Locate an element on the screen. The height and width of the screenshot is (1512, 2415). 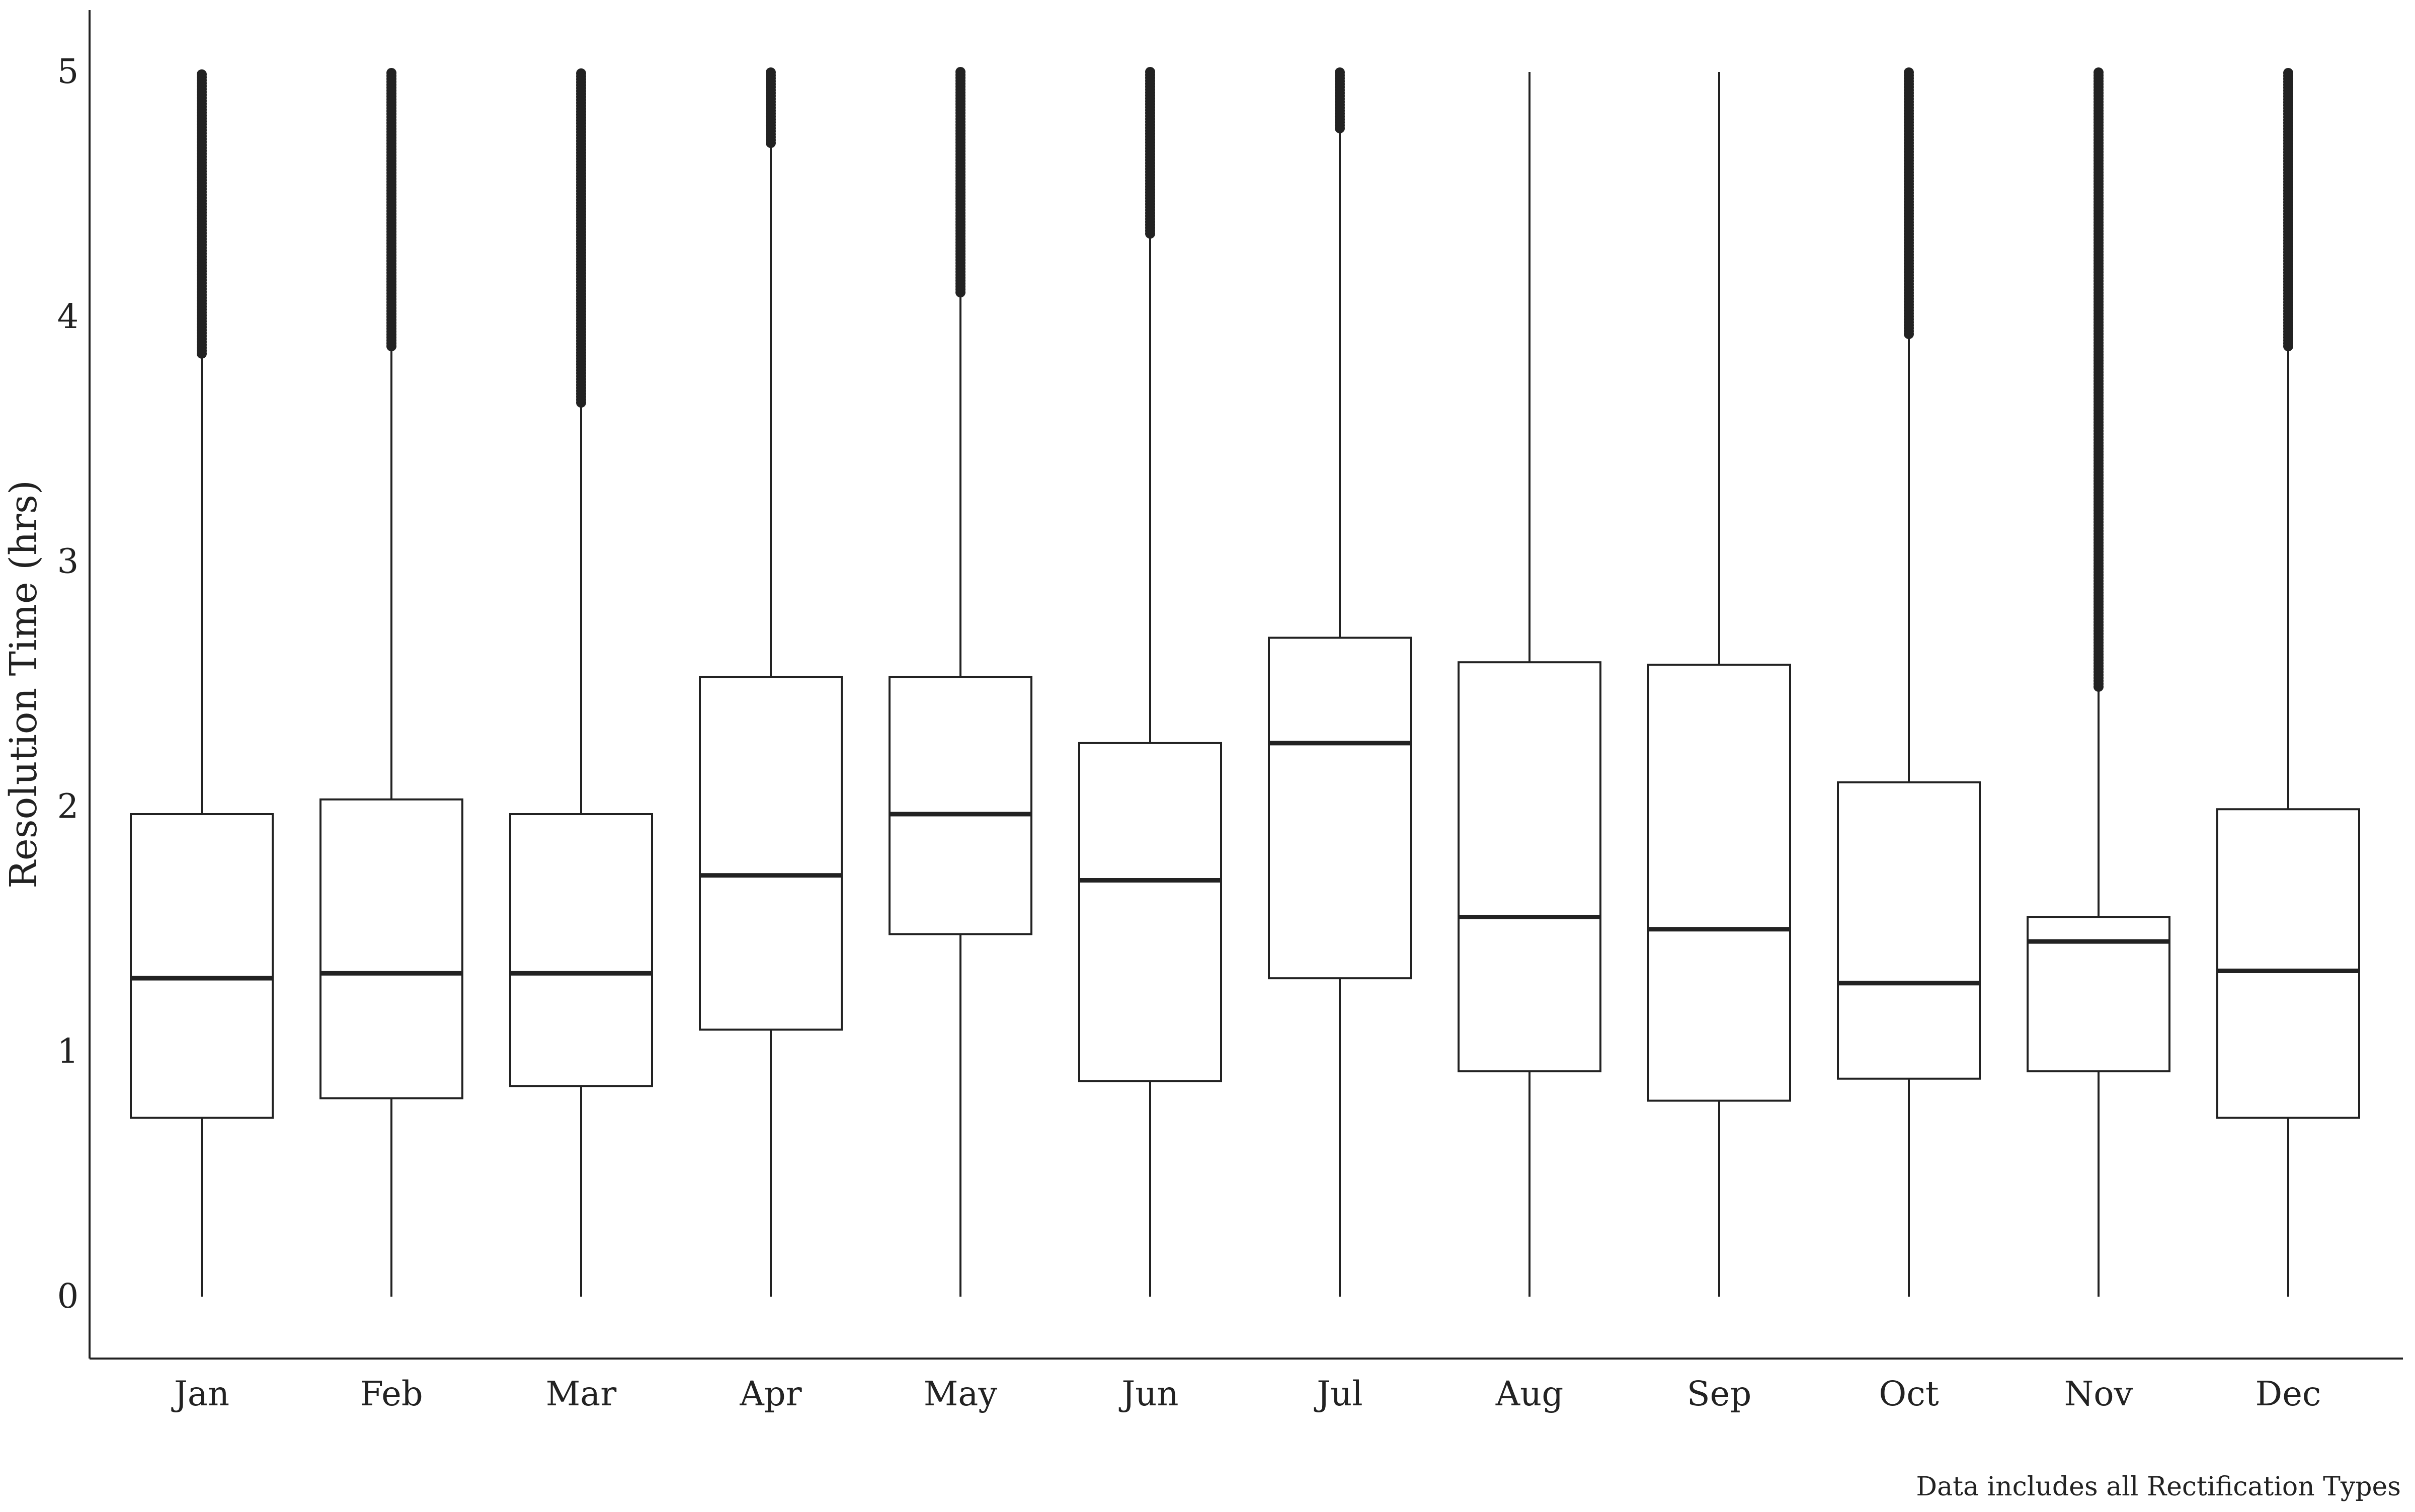
x-tick-label: Nov is located at coordinates (2098, 1393).